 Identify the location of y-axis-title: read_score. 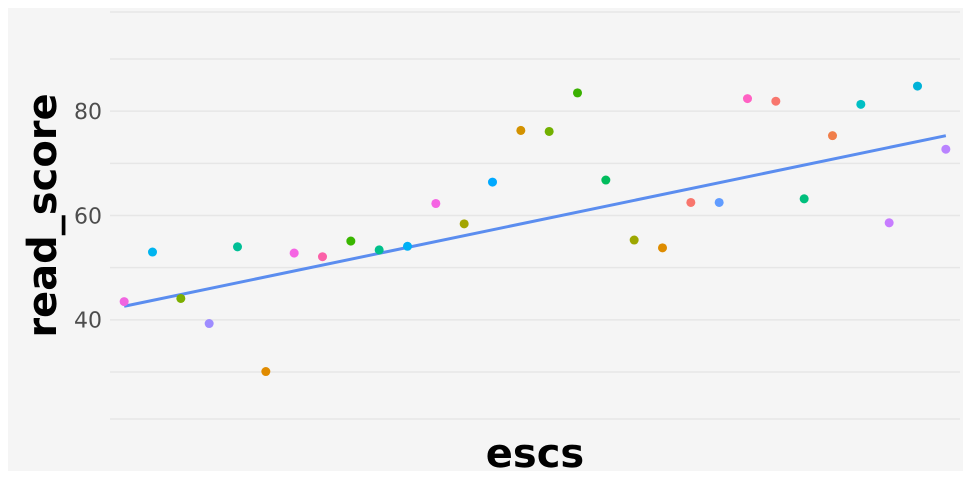
(43, 215).